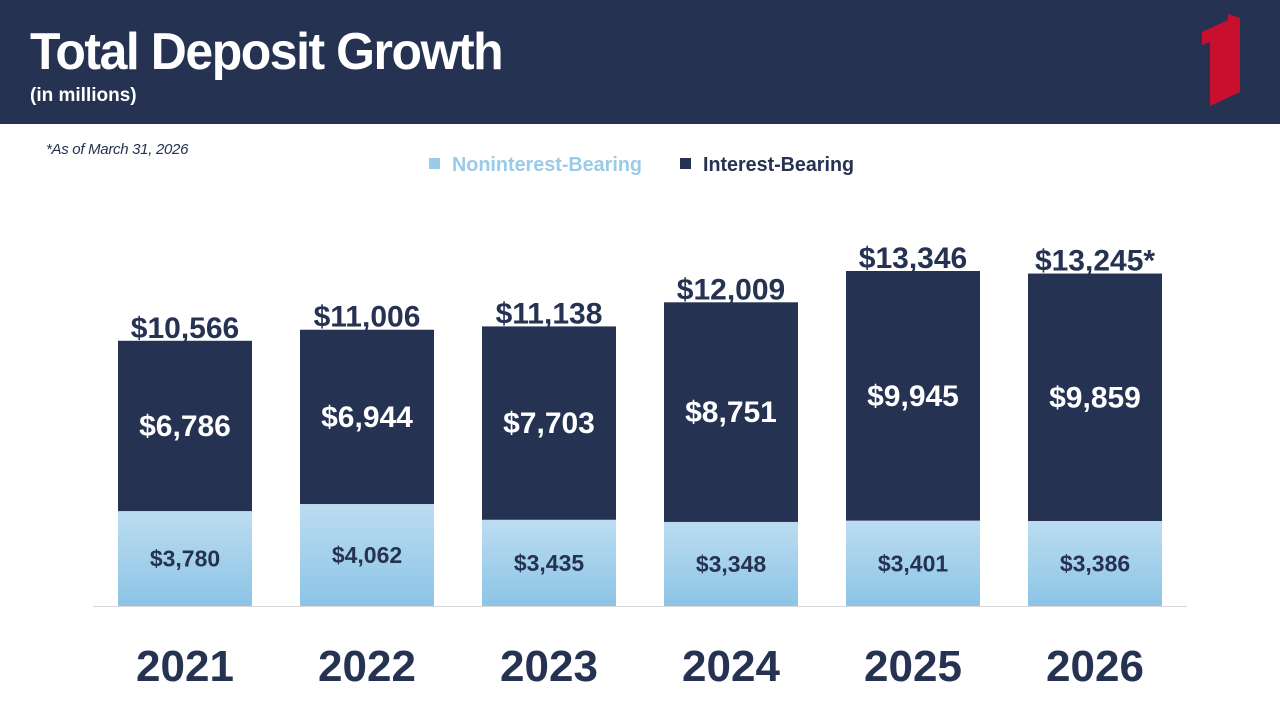  What do you see at coordinates (549, 313) in the screenshot?
I see `total-label-2023: $11,138` at bounding box center [549, 313].